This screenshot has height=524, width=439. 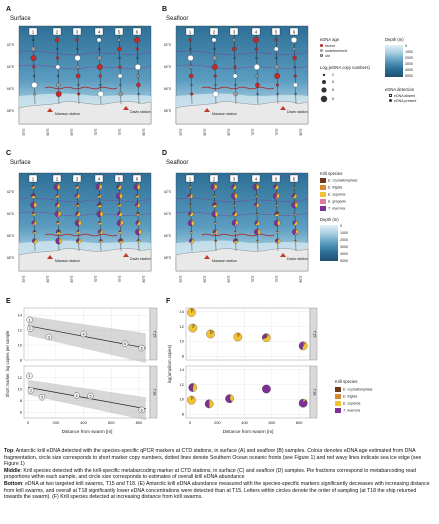 I want to click on map-panel-b-lon-label: 60°E, so click(x=205, y=132).